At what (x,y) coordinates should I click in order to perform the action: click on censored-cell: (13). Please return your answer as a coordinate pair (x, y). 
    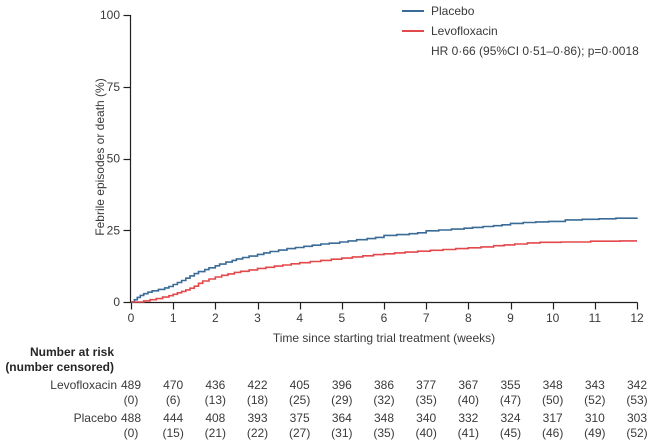
    Looking at the image, I should click on (215, 400).